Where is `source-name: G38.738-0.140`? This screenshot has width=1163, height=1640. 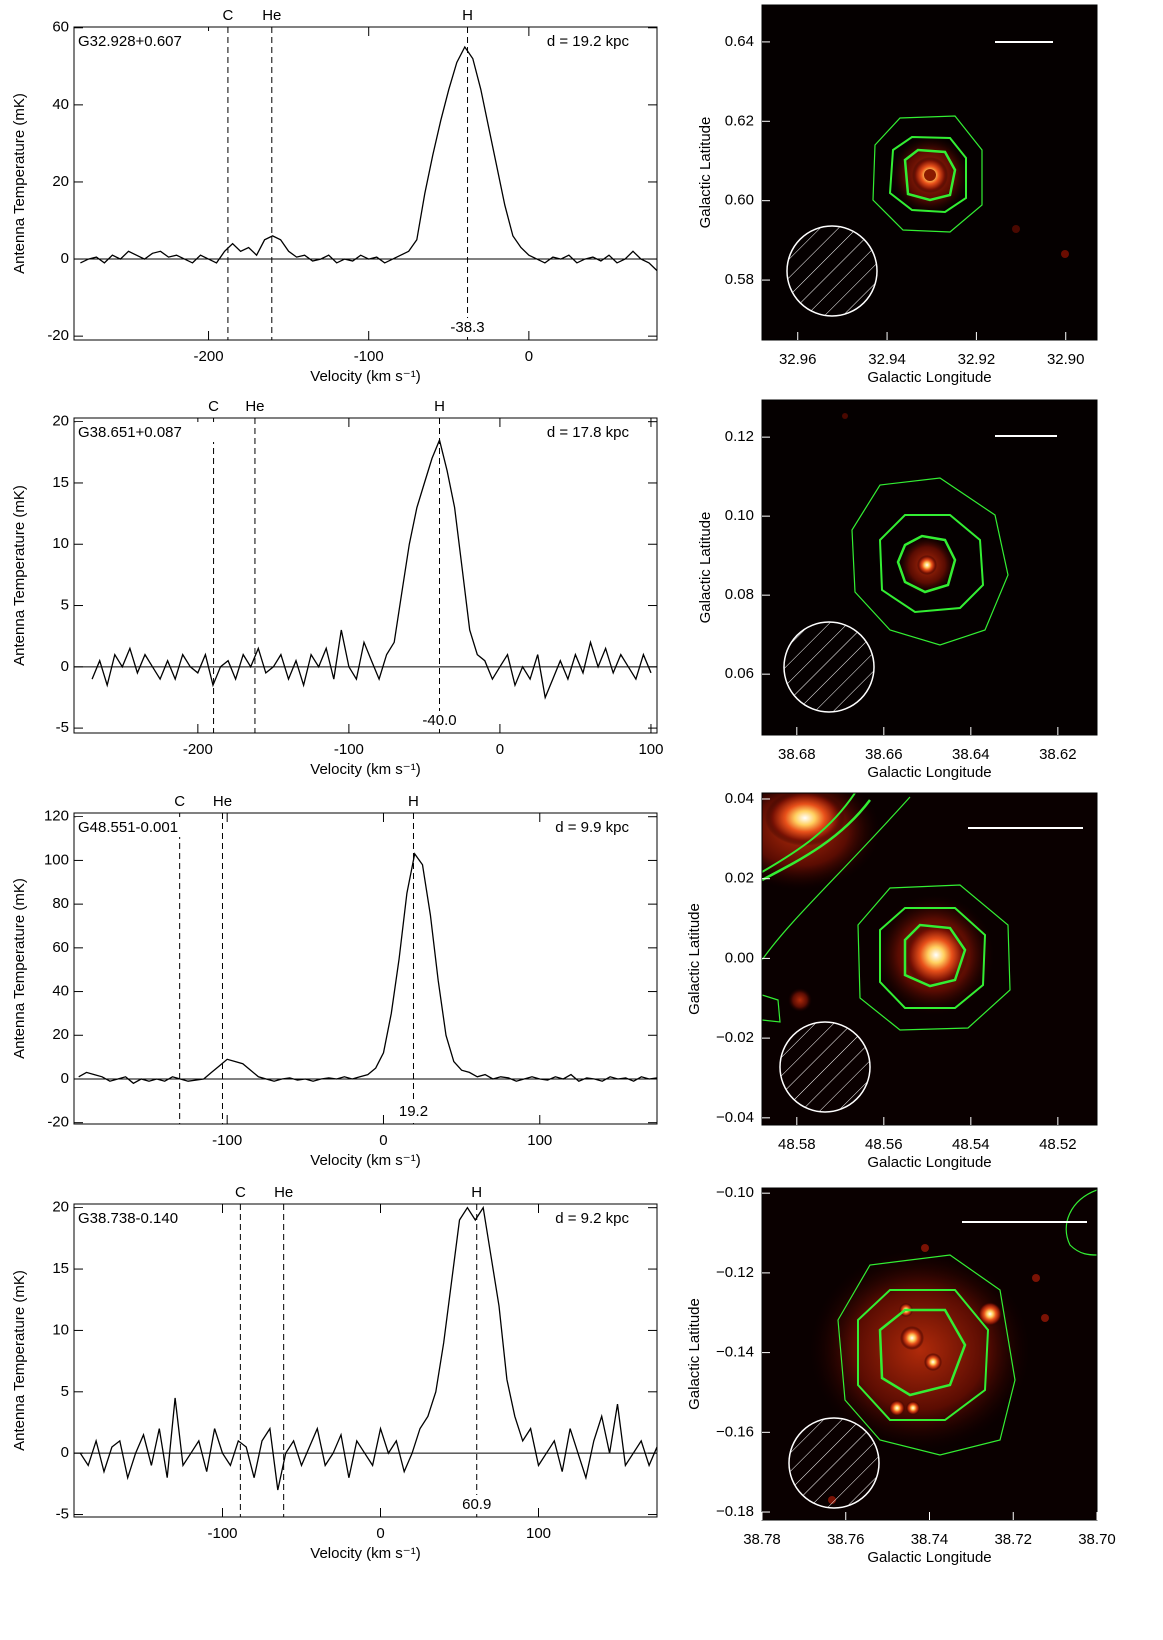 source-name: G38.738-0.140 is located at coordinates (128, 1218).